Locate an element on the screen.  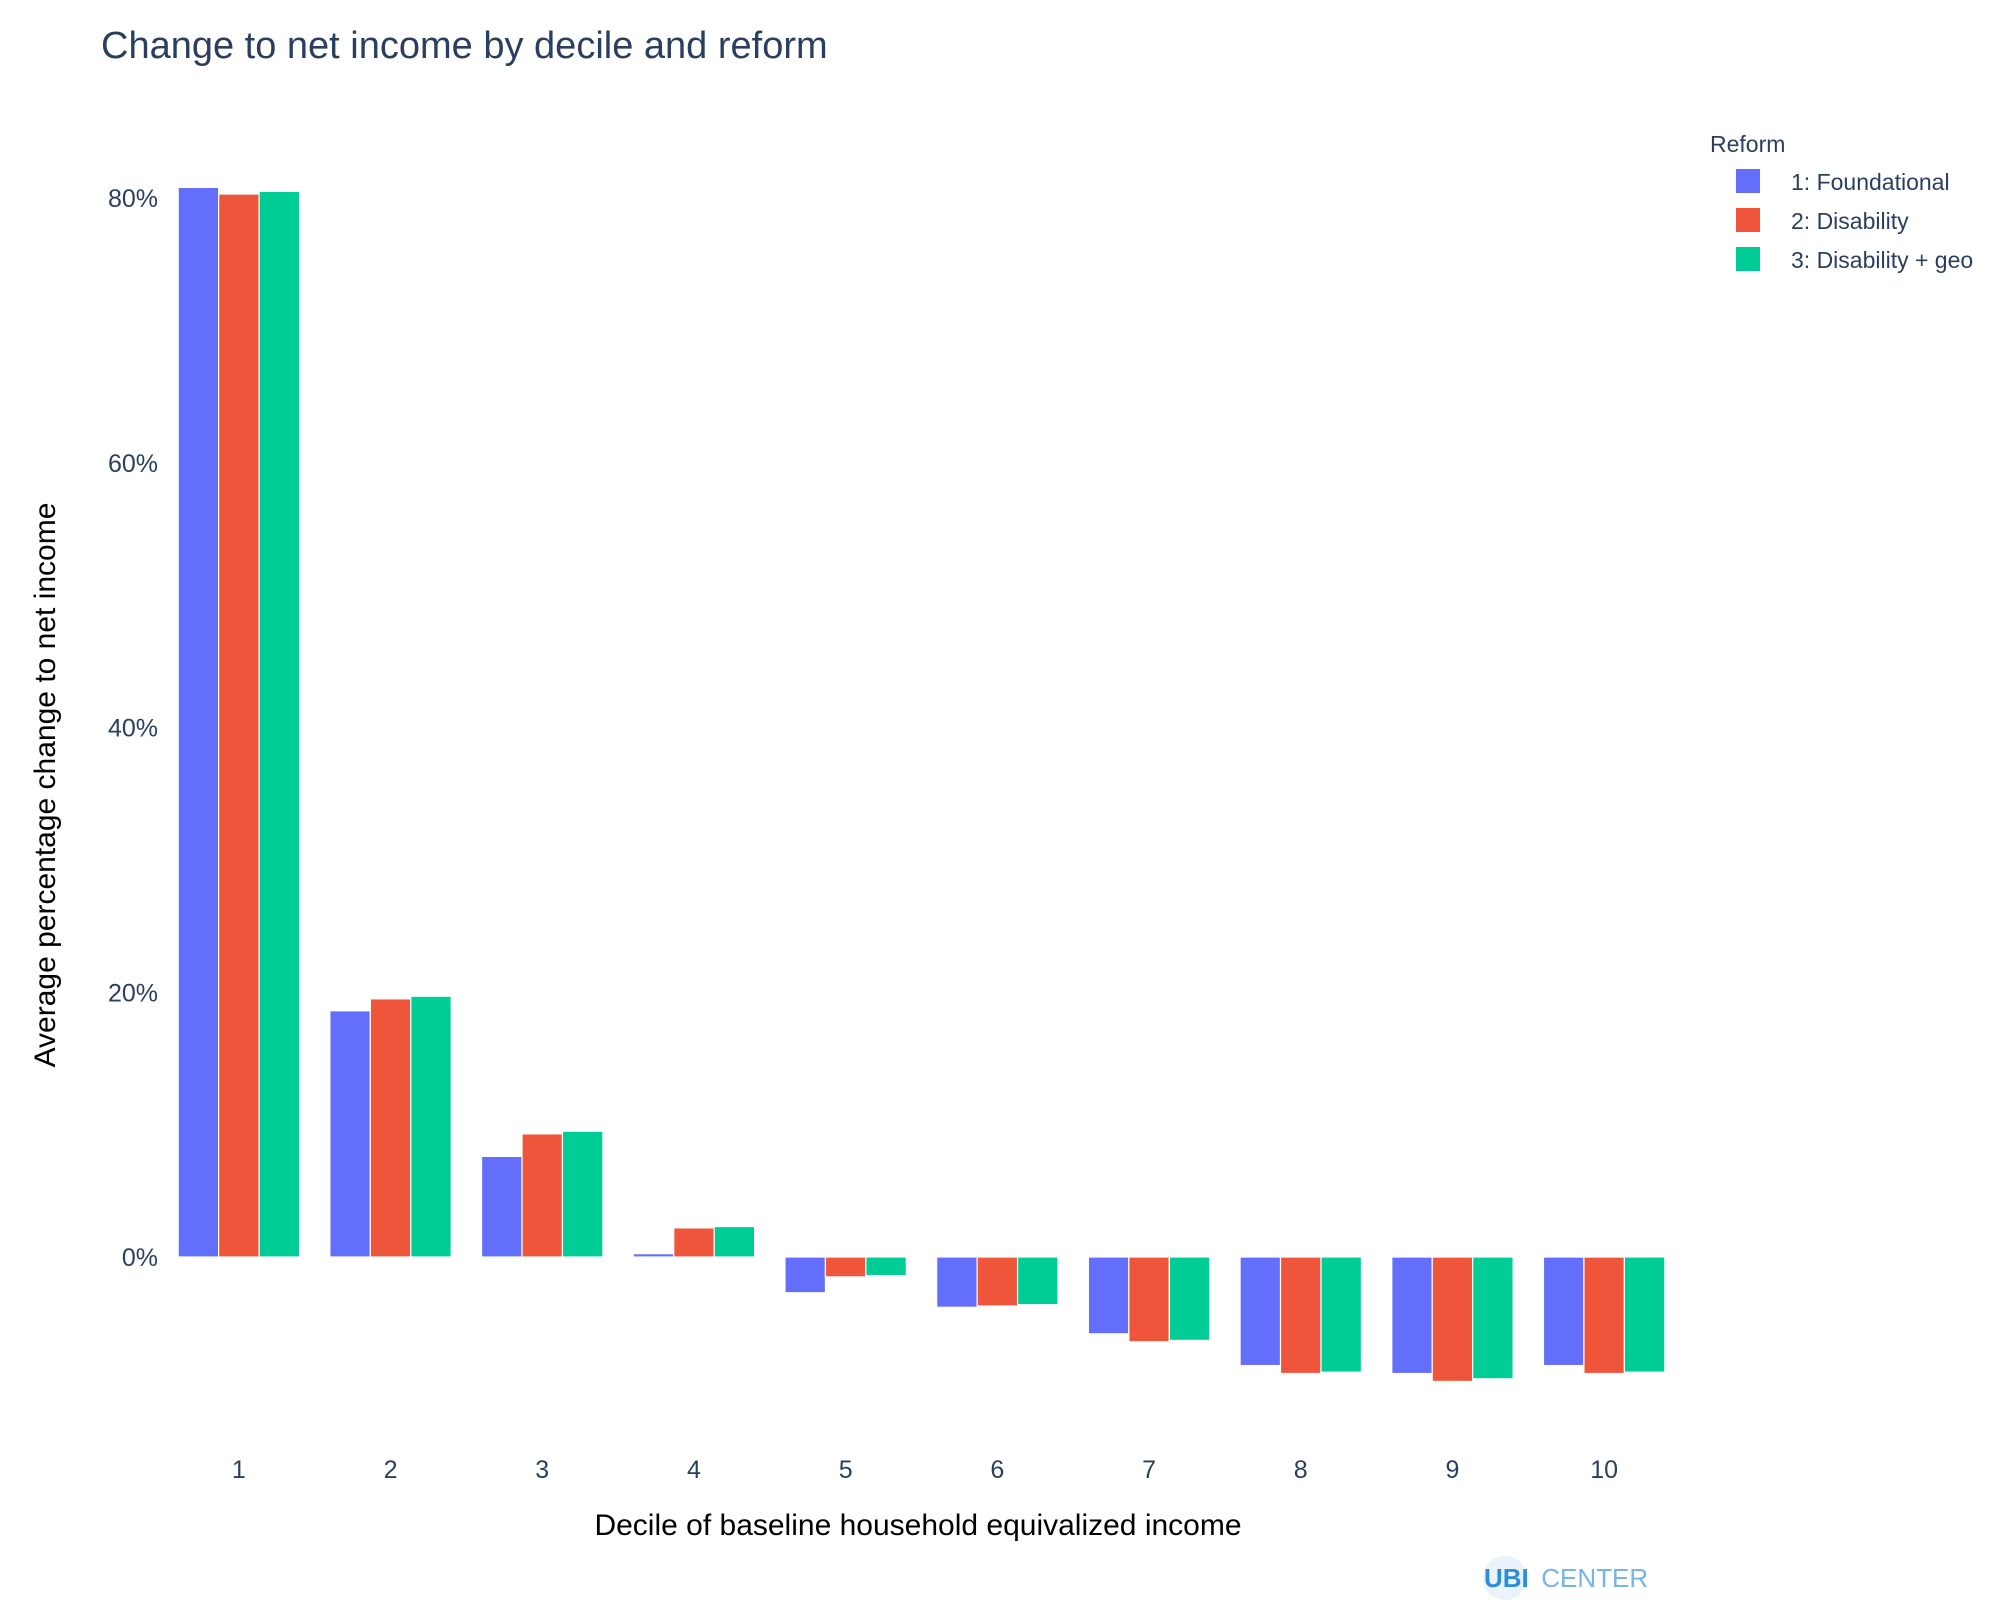
y-tick-label: 20% is located at coordinates (133, 993).